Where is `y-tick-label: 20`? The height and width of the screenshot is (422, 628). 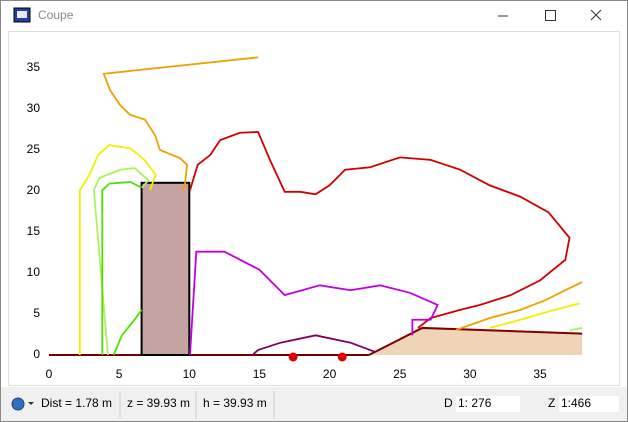 y-tick-label: 20 is located at coordinates (34, 190).